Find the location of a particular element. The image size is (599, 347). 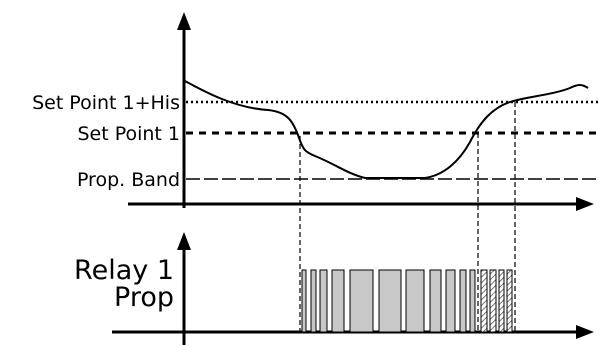

upper-x-axis-arrow is located at coordinates (585, 204).